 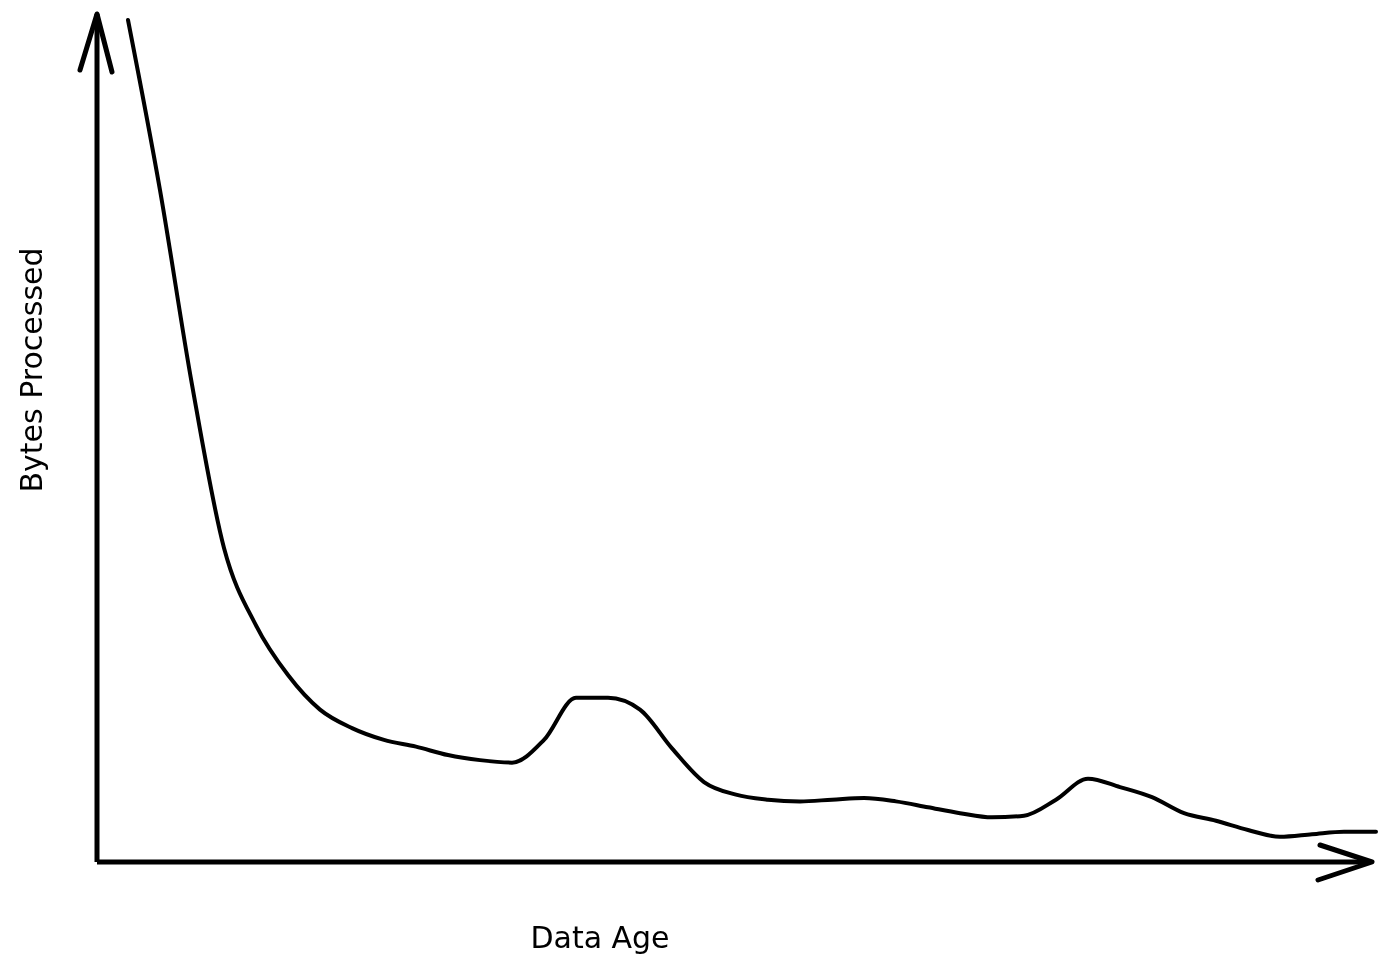 I want to click on x-axis-title: Data Age, so click(x=600, y=937).